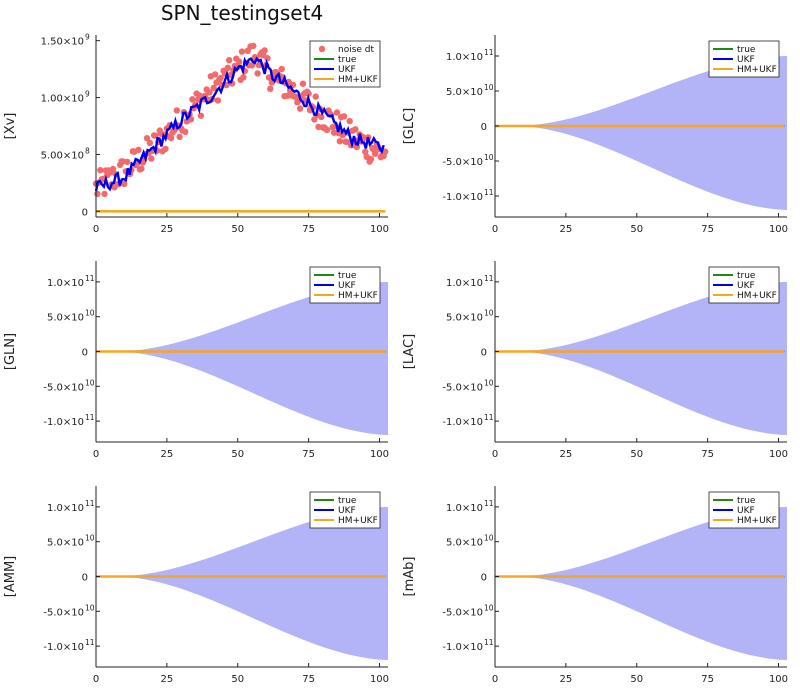 This screenshot has height=700, width=800. What do you see at coordinates (87, 37) in the screenshot?
I see `y-tick-exponent: 9` at bounding box center [87, 37].